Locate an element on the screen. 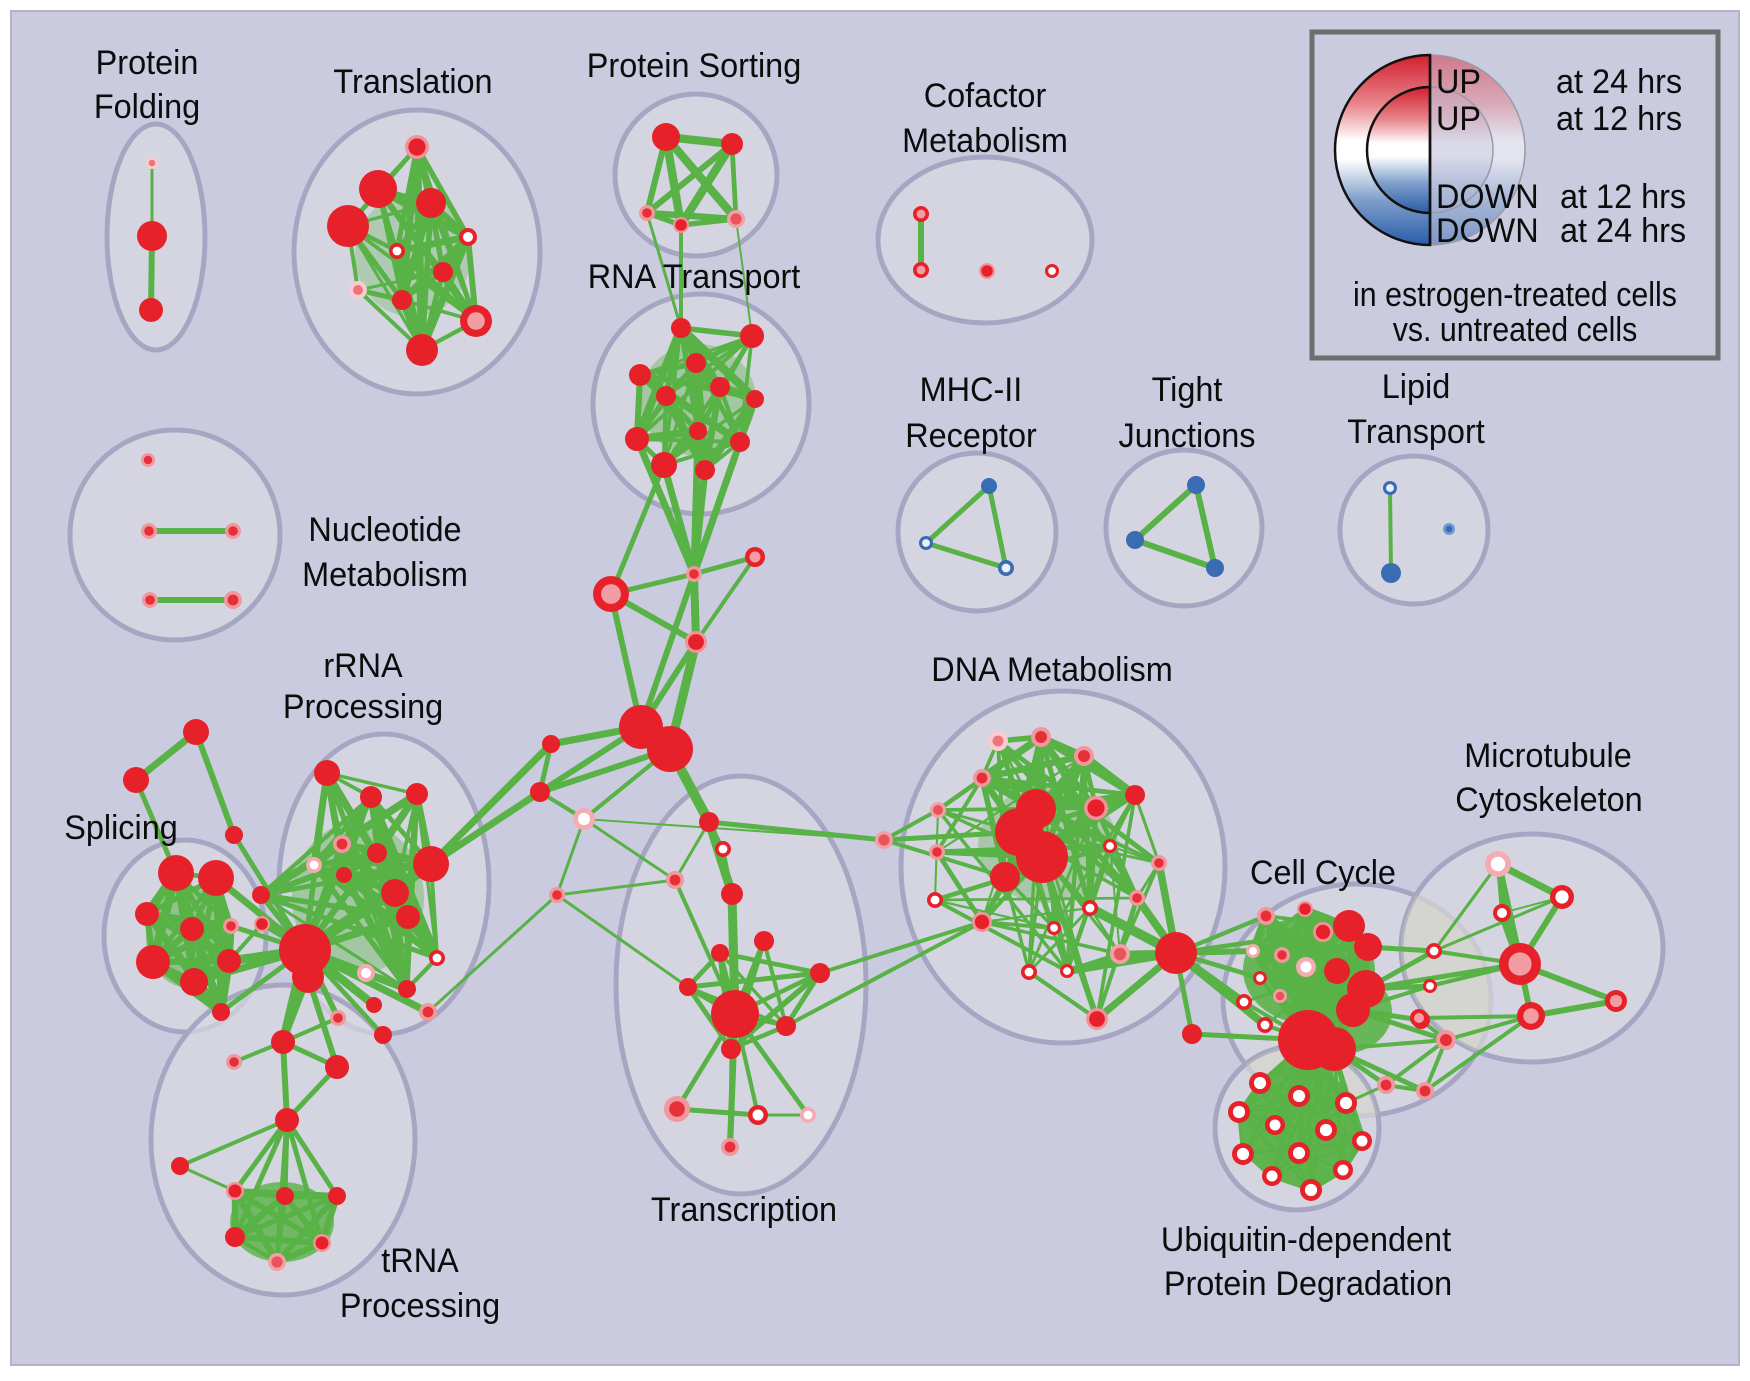  svg-text: Nucleotide is located at coordinates (384, 530).